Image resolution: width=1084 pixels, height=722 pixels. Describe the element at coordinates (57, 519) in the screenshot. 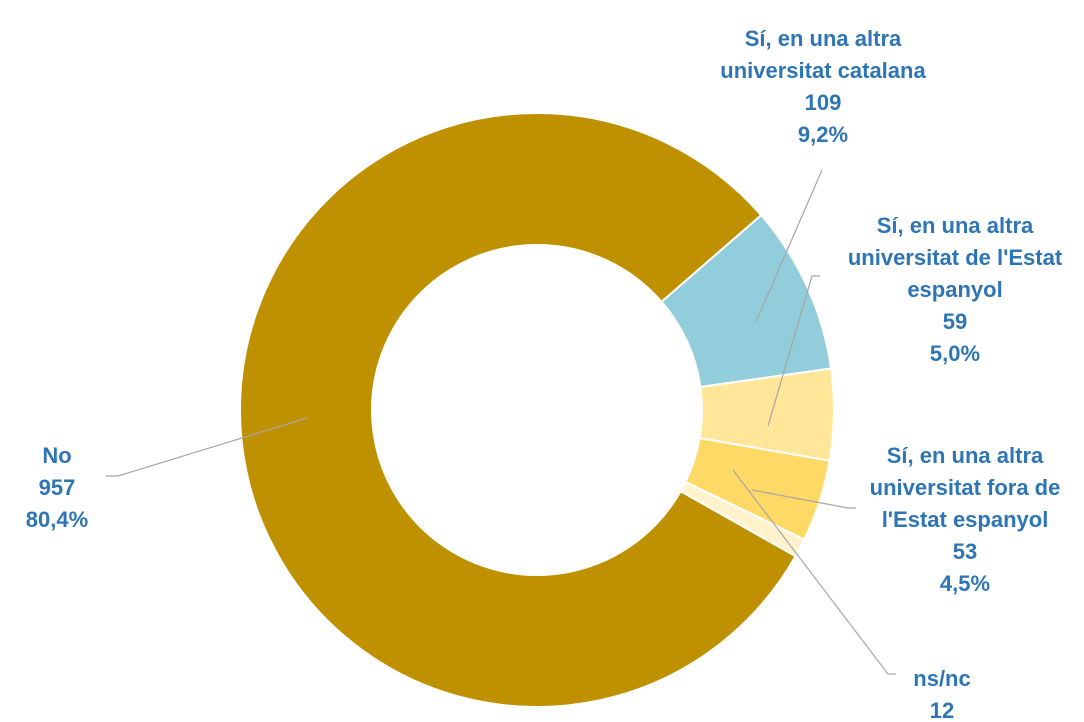

I see `percent-label: 80,4%` at that location.